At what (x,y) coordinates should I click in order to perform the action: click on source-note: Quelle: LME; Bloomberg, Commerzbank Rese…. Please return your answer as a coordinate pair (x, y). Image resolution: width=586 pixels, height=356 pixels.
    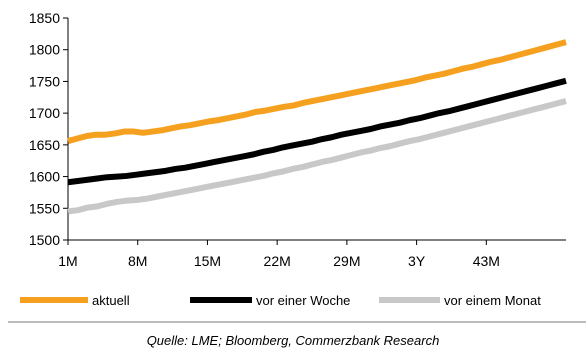
    Looking at the image, I should click on (293, 340).